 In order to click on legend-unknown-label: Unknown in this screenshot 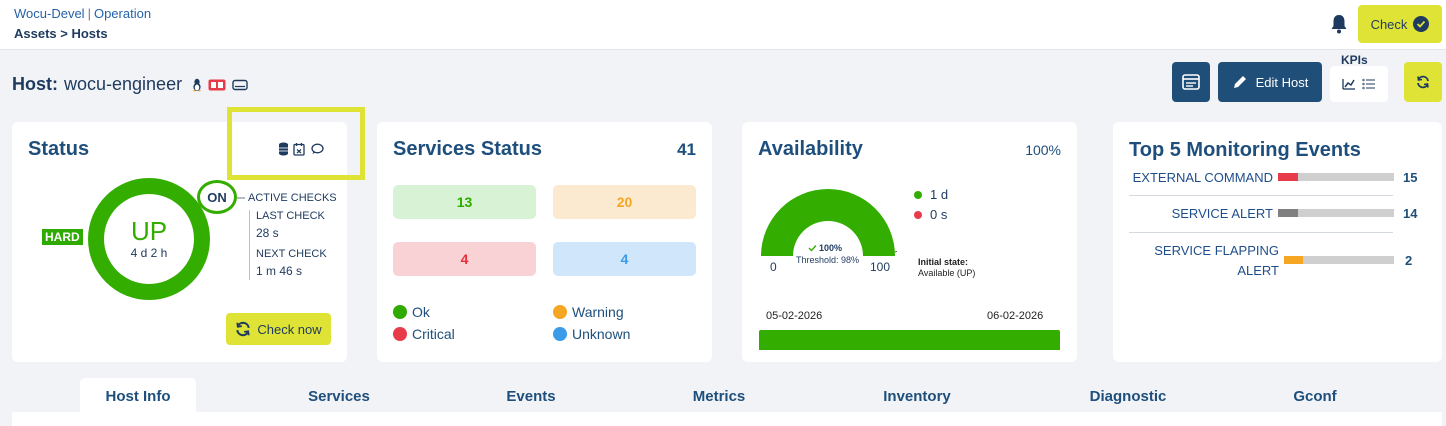, I will do `click(601, 334)`.